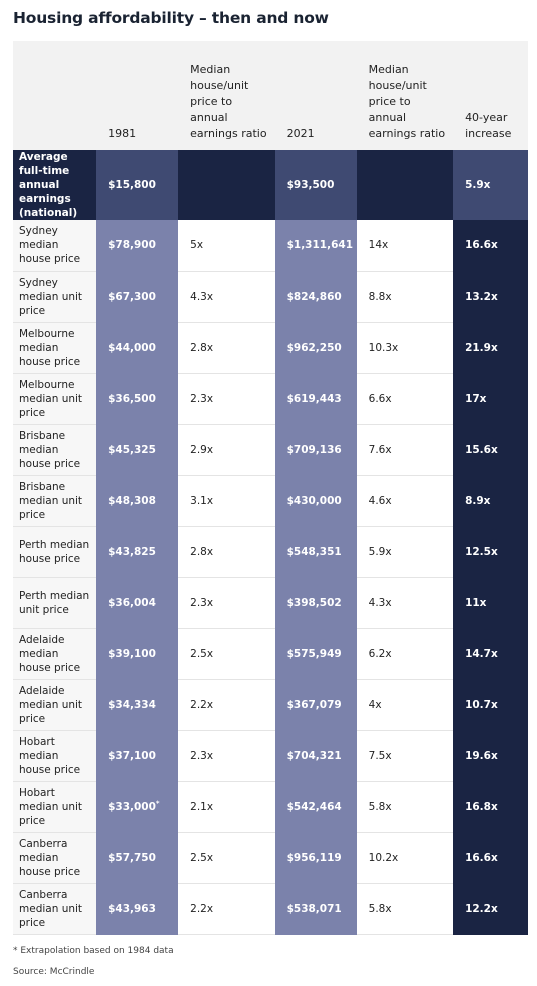 The width and height of the screenshot is (537, 986). Describe the element at coordinates (50, 857) in the screenshot. I see `row-label-text: Canberra median house price` at that location.